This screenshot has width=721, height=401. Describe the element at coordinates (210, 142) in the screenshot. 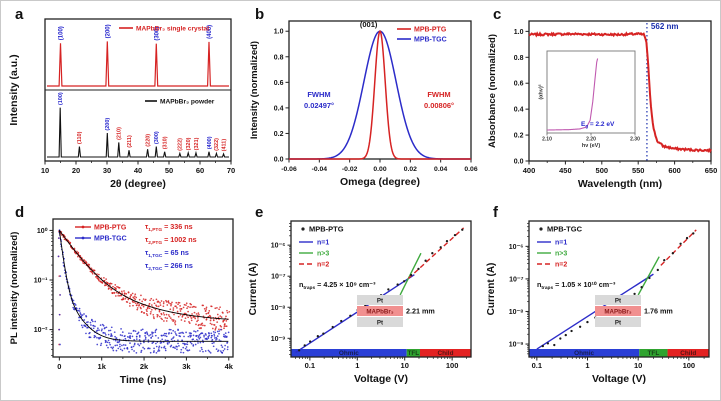

I see `svg-text: (400)` at that location.